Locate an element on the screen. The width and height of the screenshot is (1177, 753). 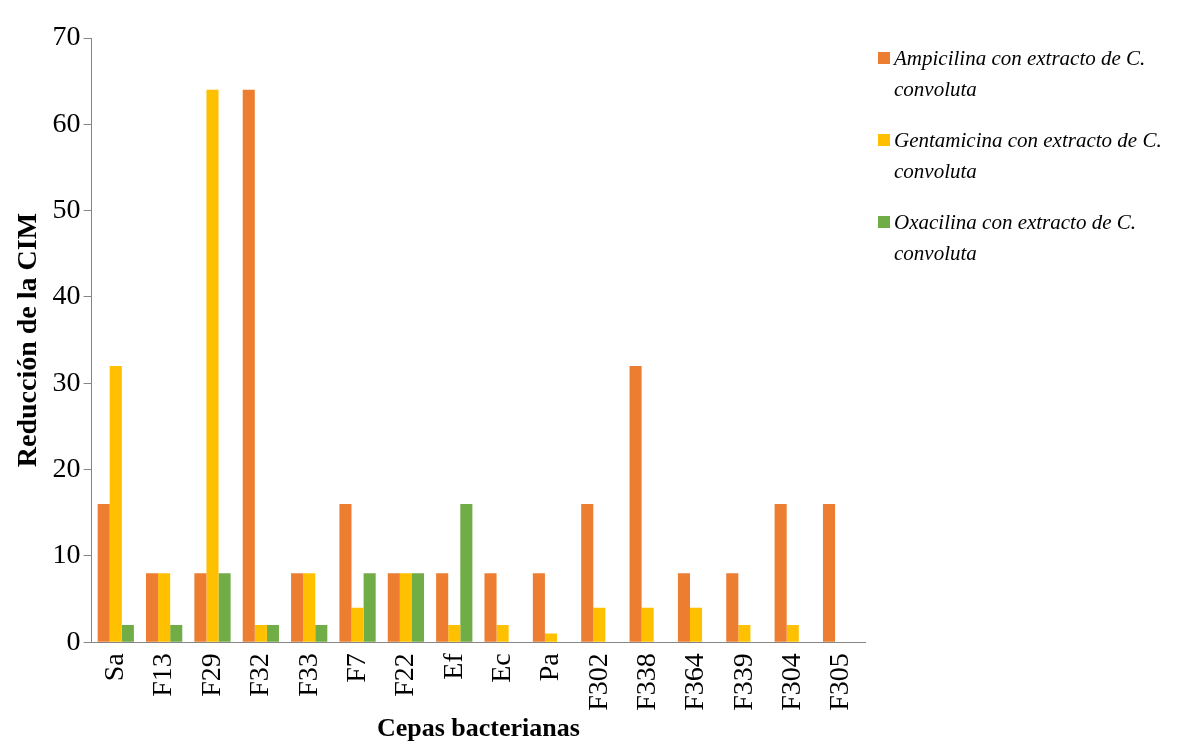
x-tick-label: F33 is located at coordinates (307, 675).